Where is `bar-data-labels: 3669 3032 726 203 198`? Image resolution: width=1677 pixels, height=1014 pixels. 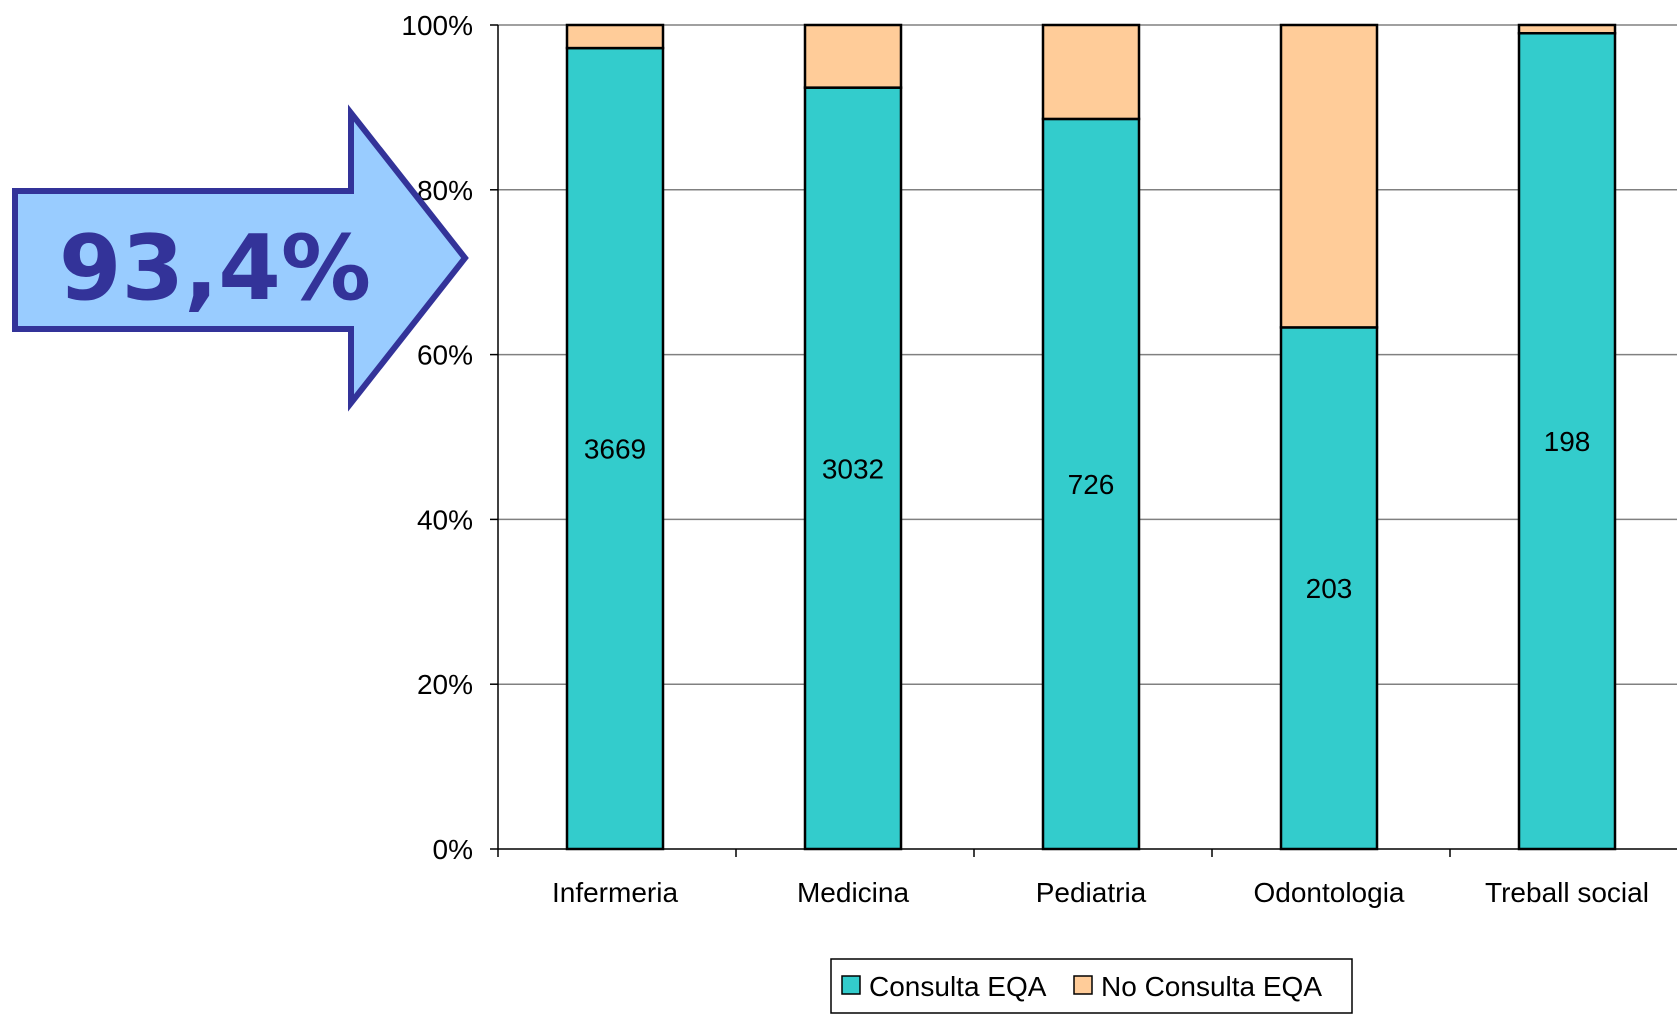 bar-data-labels: 3669 3032 726 203 198 is located at coordinates (1087, 515).